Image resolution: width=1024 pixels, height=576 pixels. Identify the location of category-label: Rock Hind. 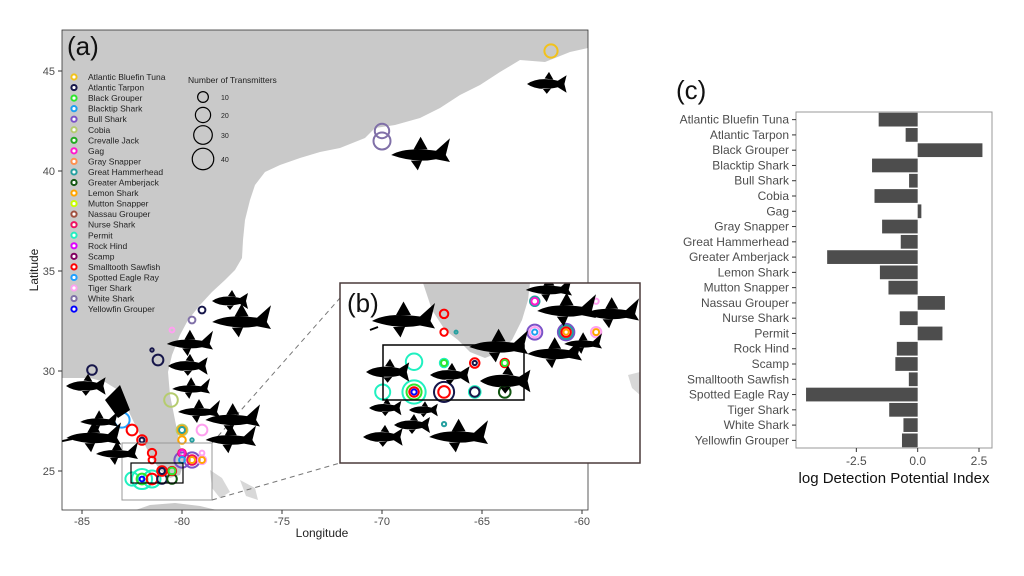
(761, 349).